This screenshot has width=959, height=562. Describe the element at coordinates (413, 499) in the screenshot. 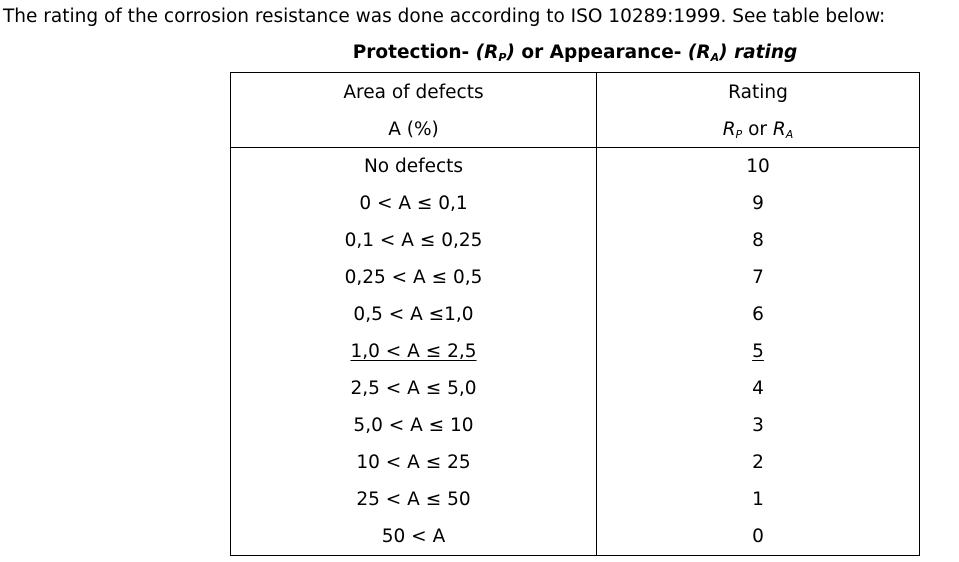

I see `table-row-area: 25 < A ≤ 50` at that location.